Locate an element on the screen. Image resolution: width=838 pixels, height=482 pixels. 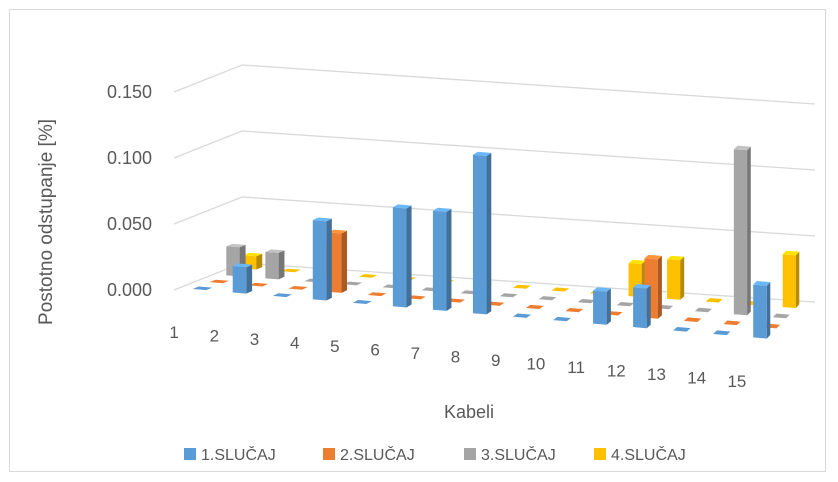
legend-label: 3.SLUČAJ is located at coordinates (518, 454).